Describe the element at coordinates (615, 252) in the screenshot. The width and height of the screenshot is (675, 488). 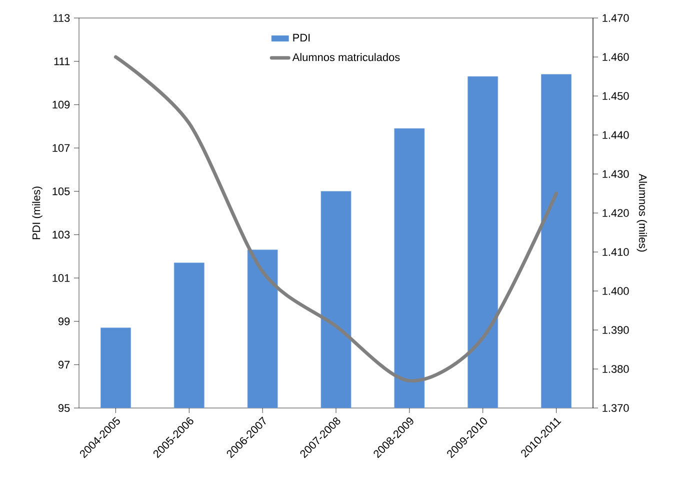
I see `y2-tick-label: 1.410` at that location.